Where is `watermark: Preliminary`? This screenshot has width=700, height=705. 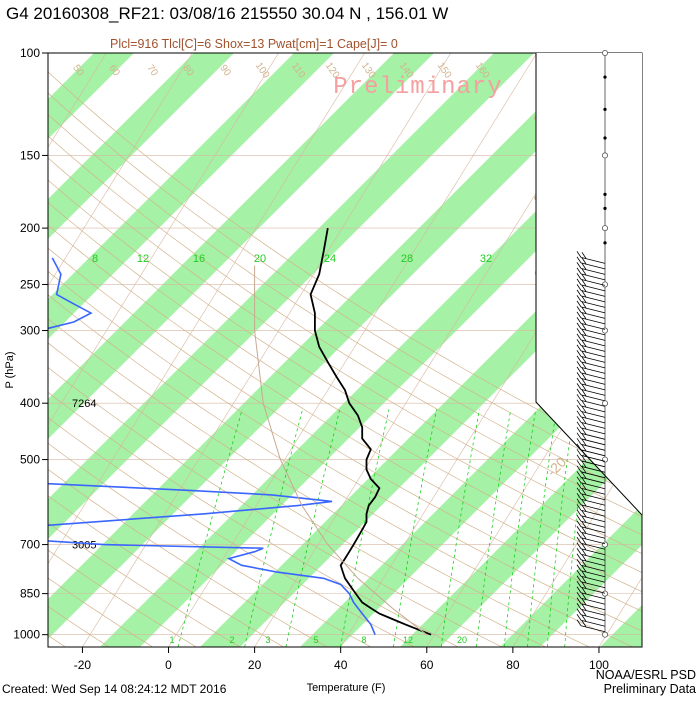 watermark: Preliminary is located at coordinates (417, 87).